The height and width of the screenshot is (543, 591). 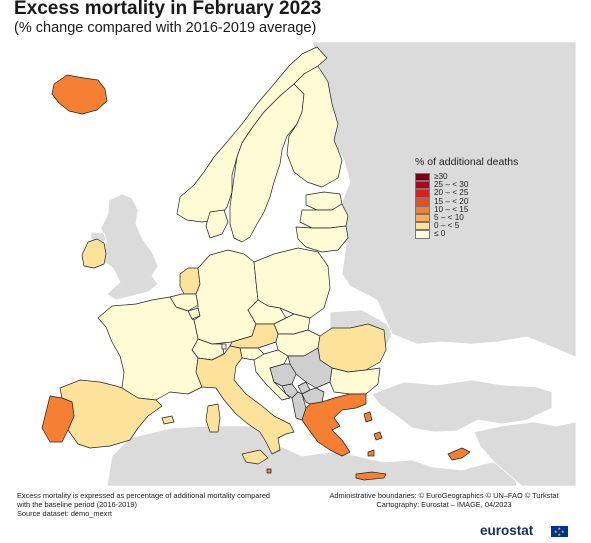 What do you see at coordinates (64, 514) in the screenshot?
I see `footnote-source: Source dataset: demo_mexrt` at bounding box center [64, 514].